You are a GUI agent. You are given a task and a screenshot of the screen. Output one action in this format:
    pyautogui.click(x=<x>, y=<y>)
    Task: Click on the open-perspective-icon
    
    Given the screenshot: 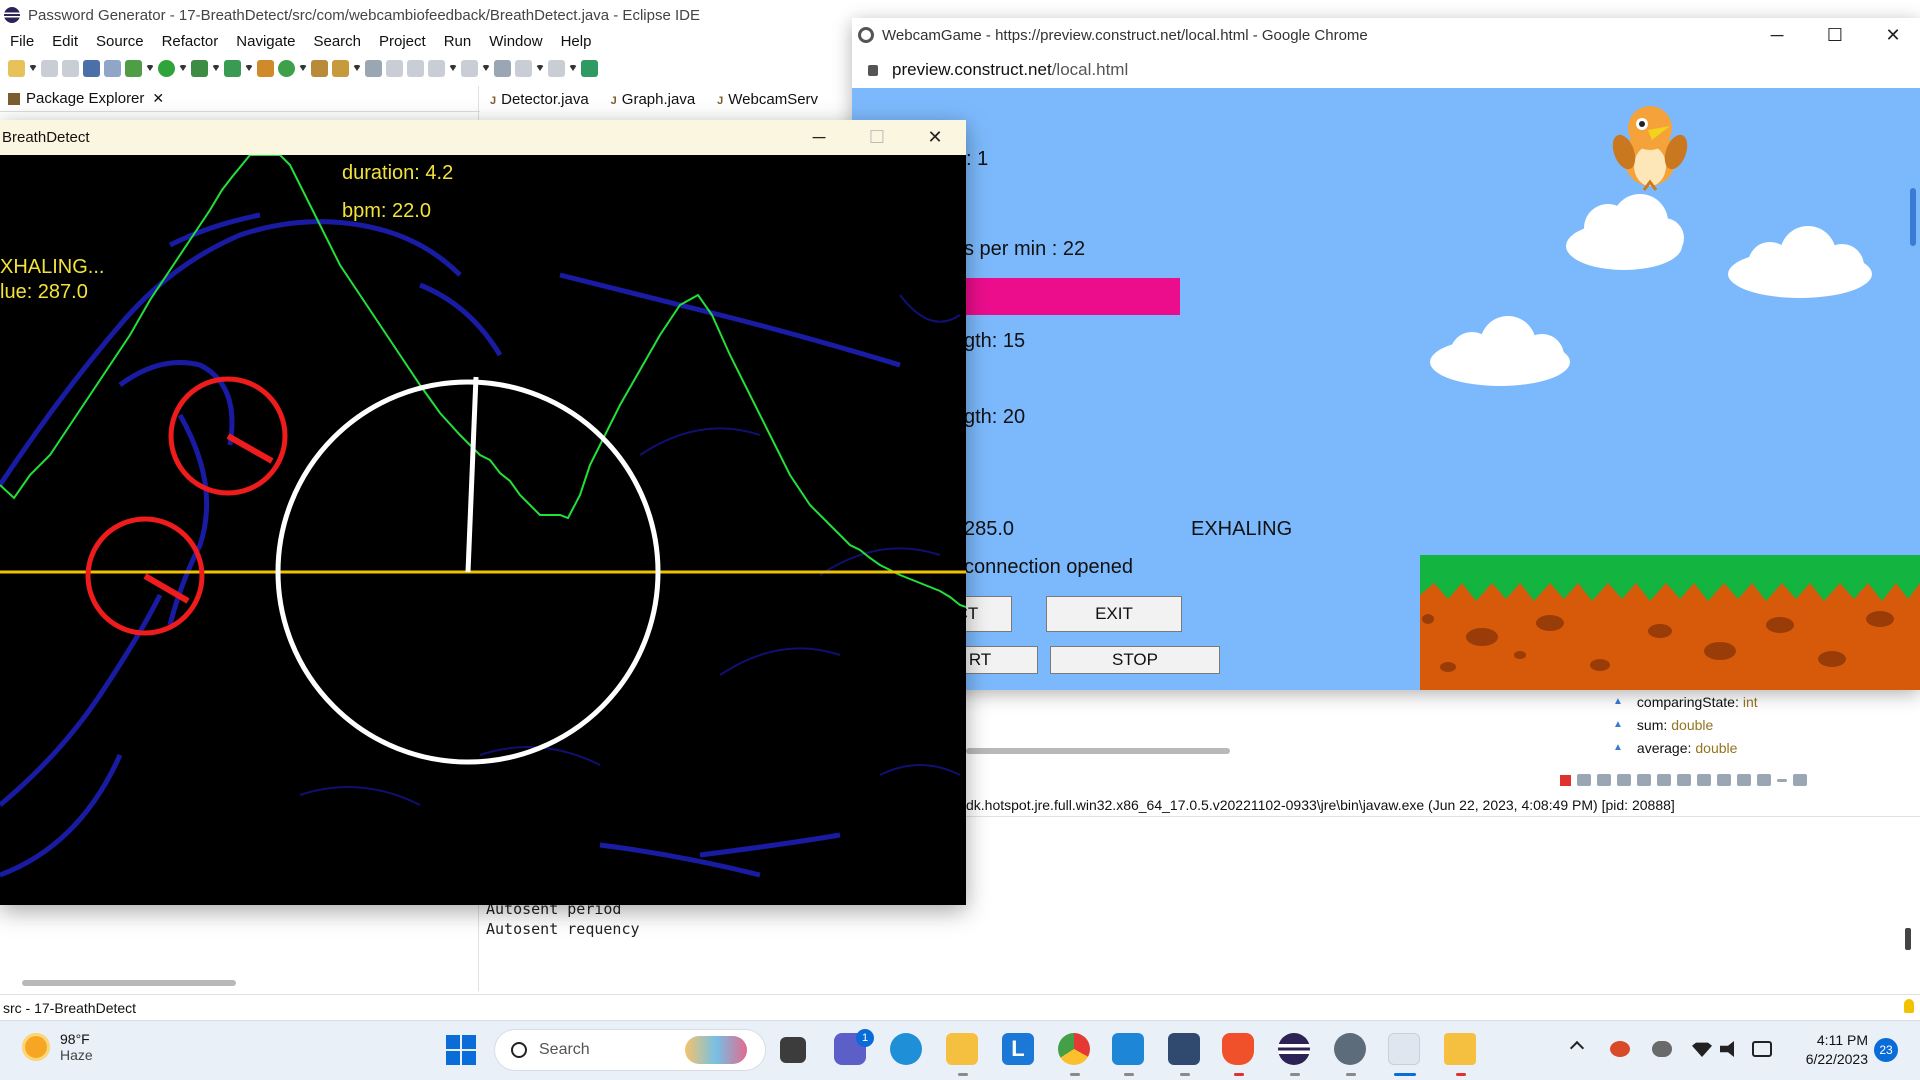 What is the action you would take?
    pyautogui.click(x=589, y=68)
    